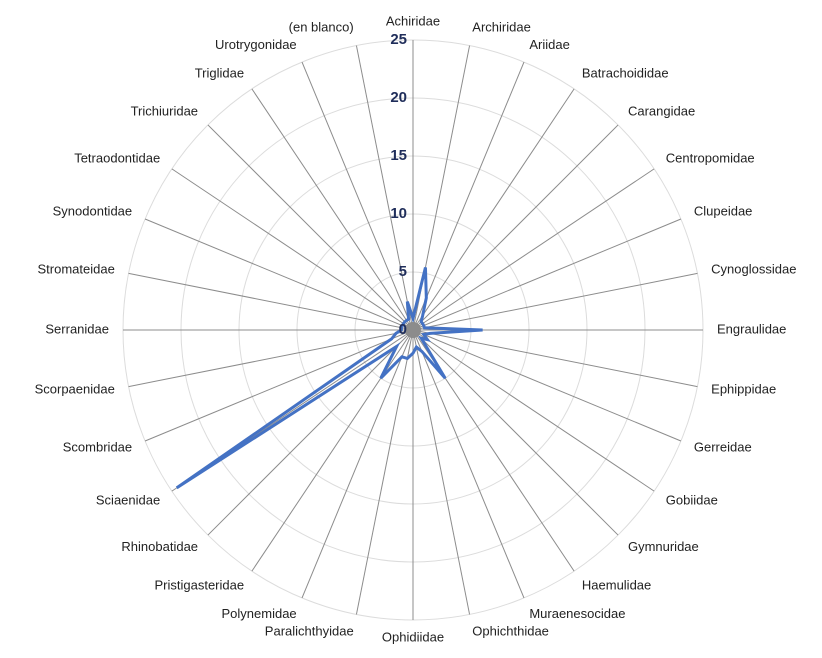 This screenshot has height=658, width=822. What do you see at coordinates (309, 631) in the screenshot?
I see `category-label: Paralichthyidae` at bounding box center [309, 631].